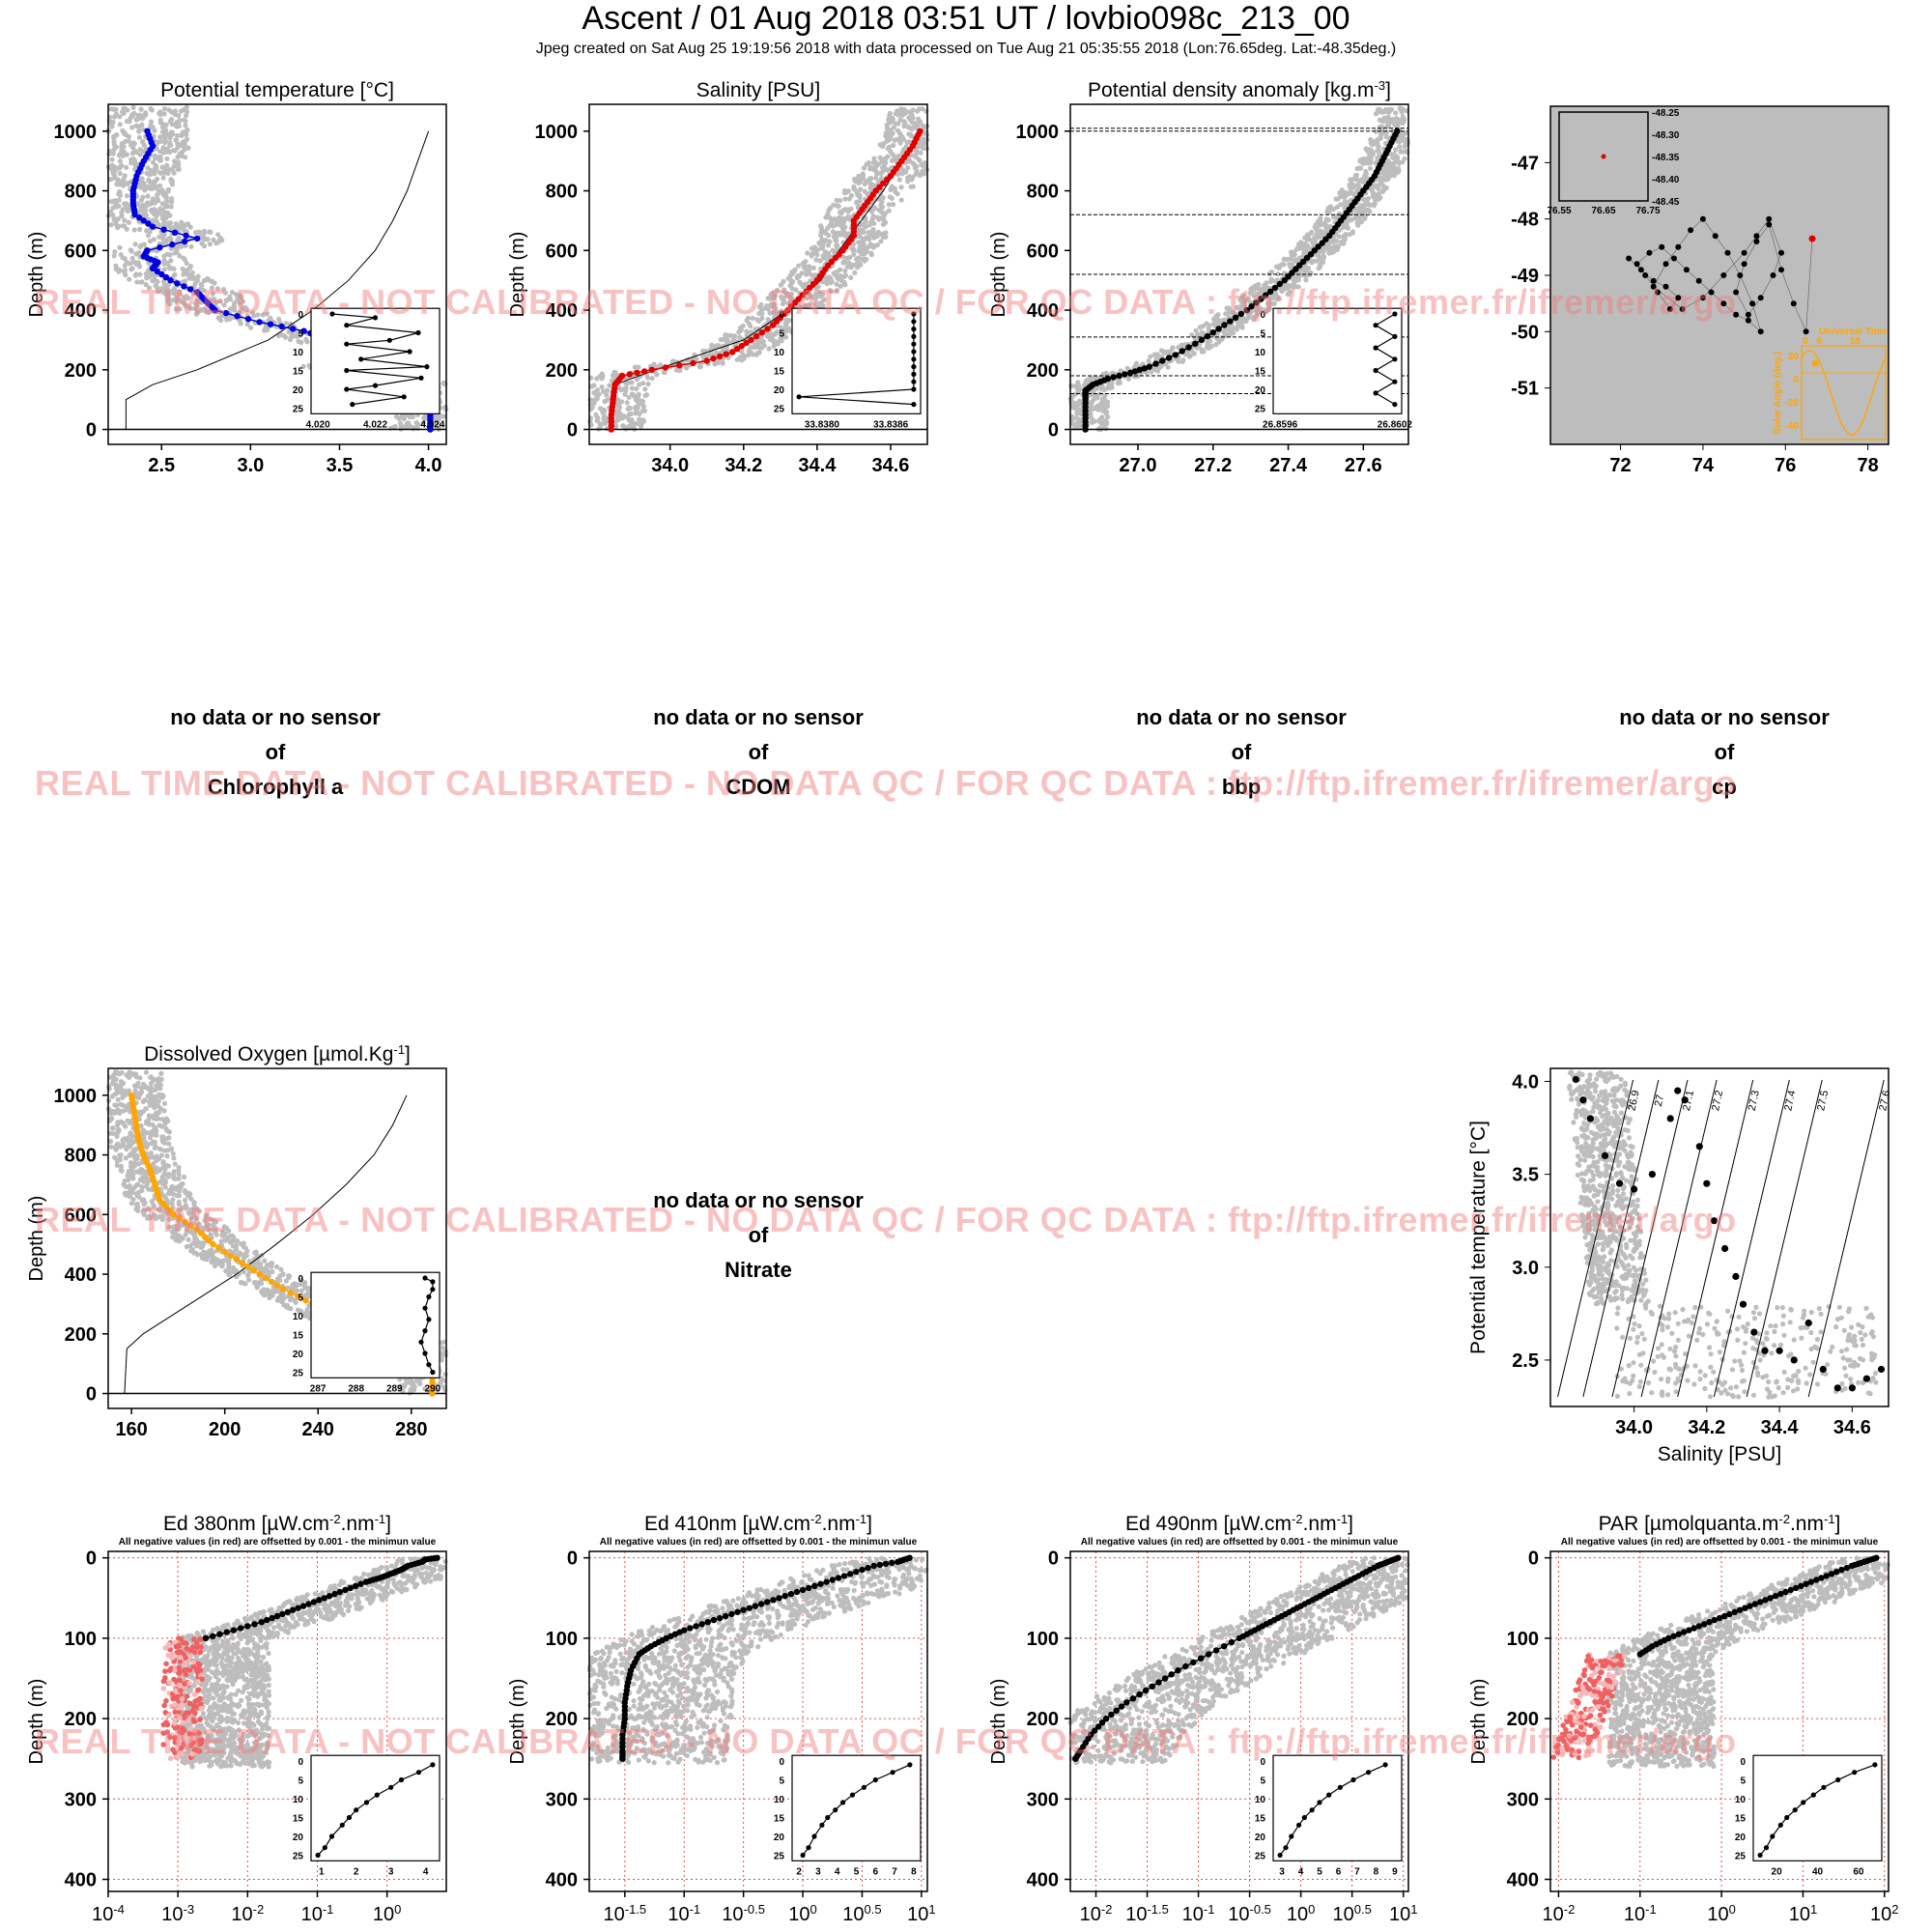  I want to click on x-tick-label: 34.2, so click(743, 465).